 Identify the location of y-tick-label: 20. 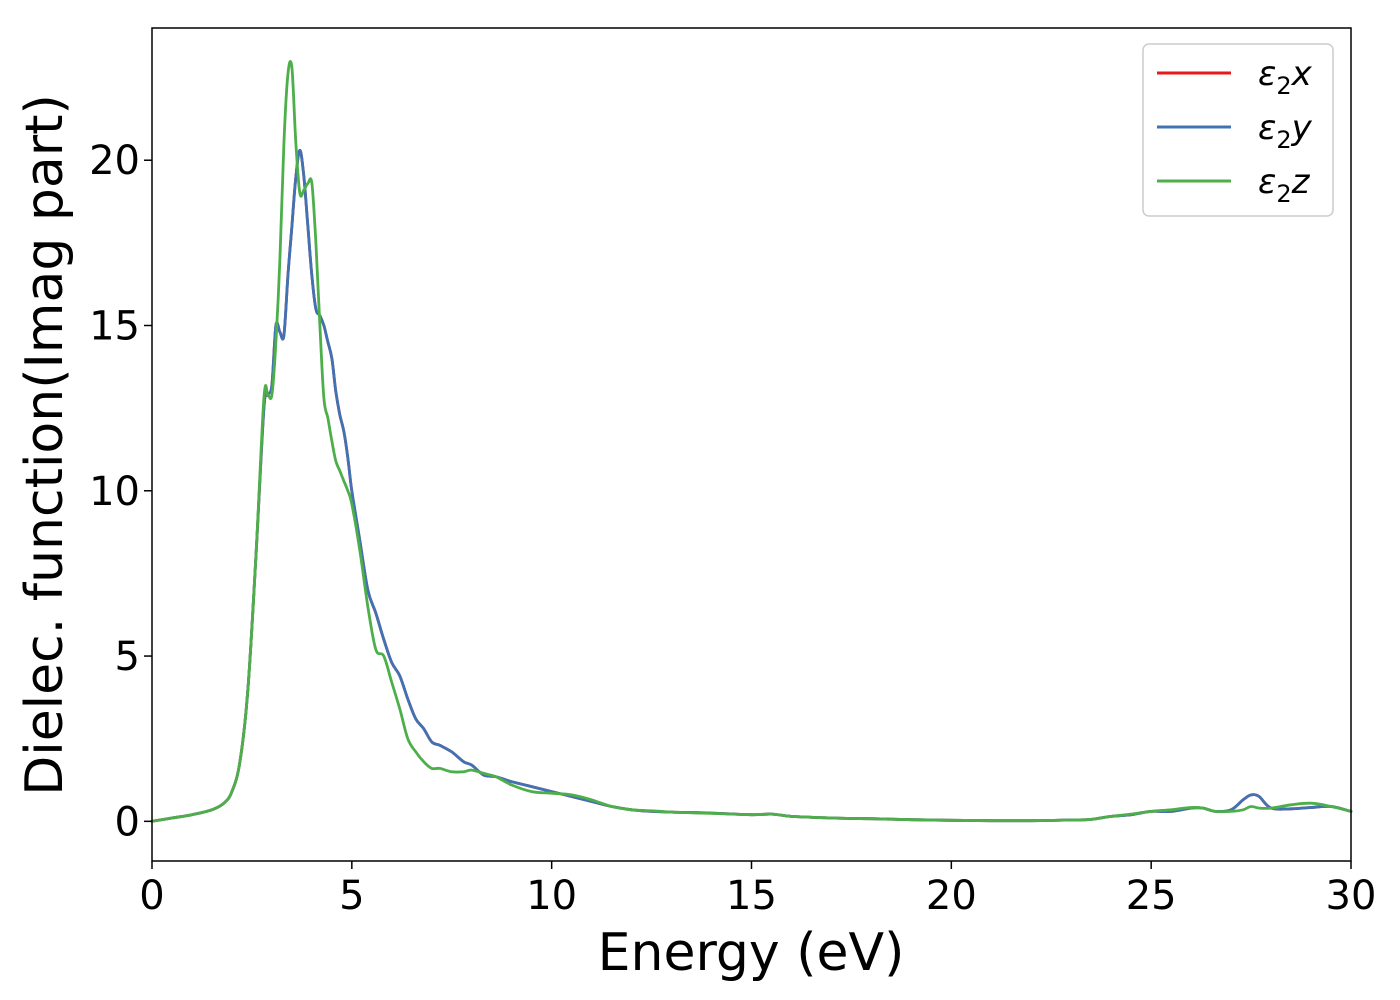
(114, 161).